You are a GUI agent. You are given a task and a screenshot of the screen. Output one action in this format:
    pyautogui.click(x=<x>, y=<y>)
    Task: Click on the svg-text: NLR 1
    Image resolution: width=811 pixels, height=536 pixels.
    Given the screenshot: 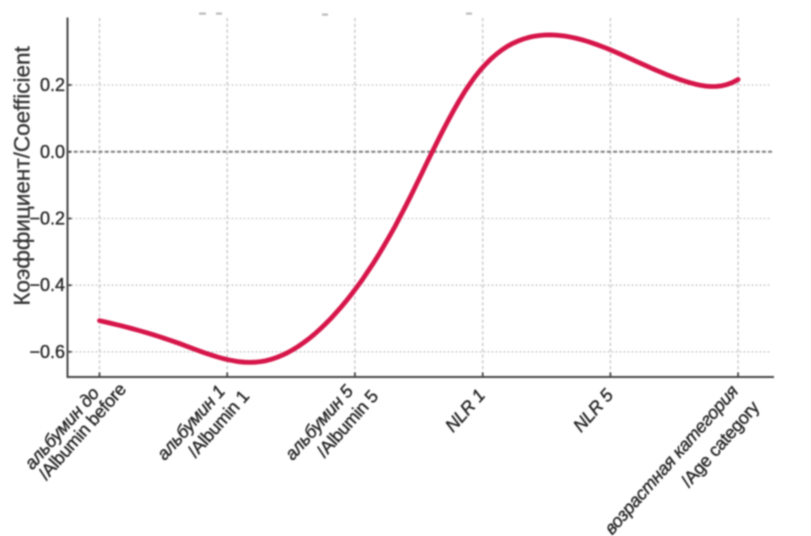 What is the action you would take?
    pyautogui.click(x=465, y=410)
    